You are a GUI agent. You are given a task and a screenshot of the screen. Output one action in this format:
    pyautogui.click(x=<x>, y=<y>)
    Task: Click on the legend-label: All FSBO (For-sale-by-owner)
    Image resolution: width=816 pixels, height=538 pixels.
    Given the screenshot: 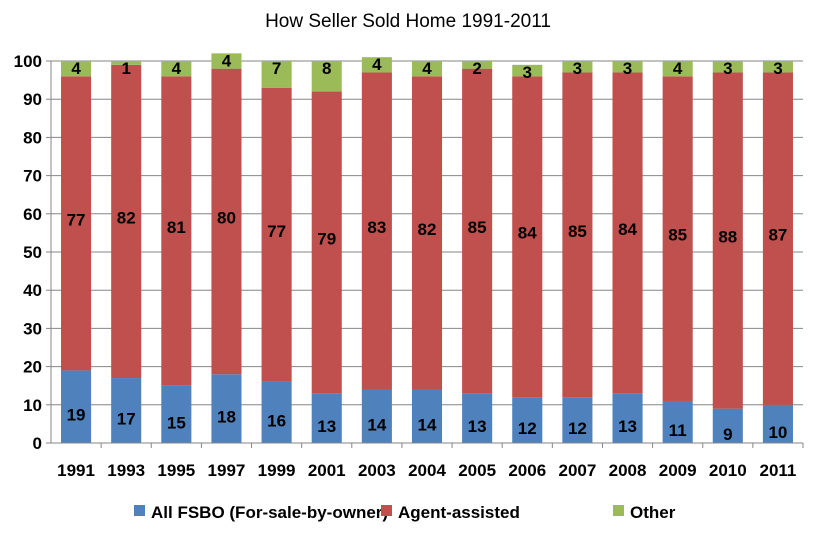 What is the action you would take?
    pyautogui.click(x=269, y=512)
    